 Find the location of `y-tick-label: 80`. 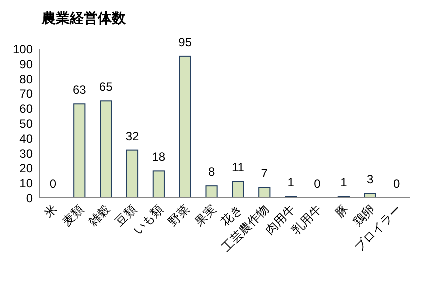

y-tick-label: 80 is located at coordinates (27, 79).